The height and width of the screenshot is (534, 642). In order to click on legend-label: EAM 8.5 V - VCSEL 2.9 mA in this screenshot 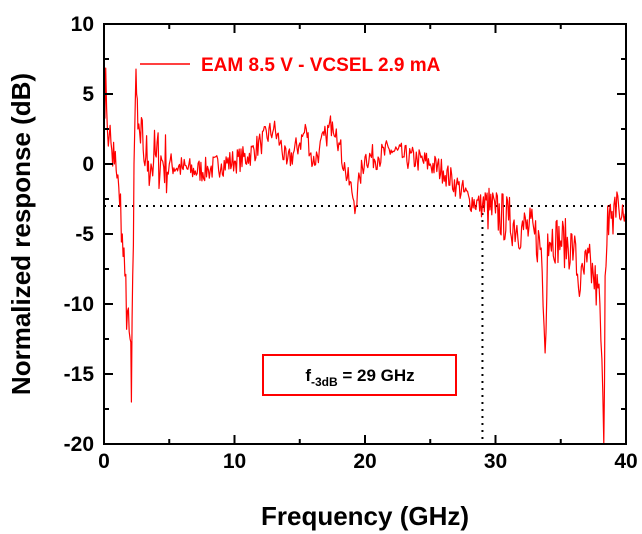, I will do `click(321, 65)`.